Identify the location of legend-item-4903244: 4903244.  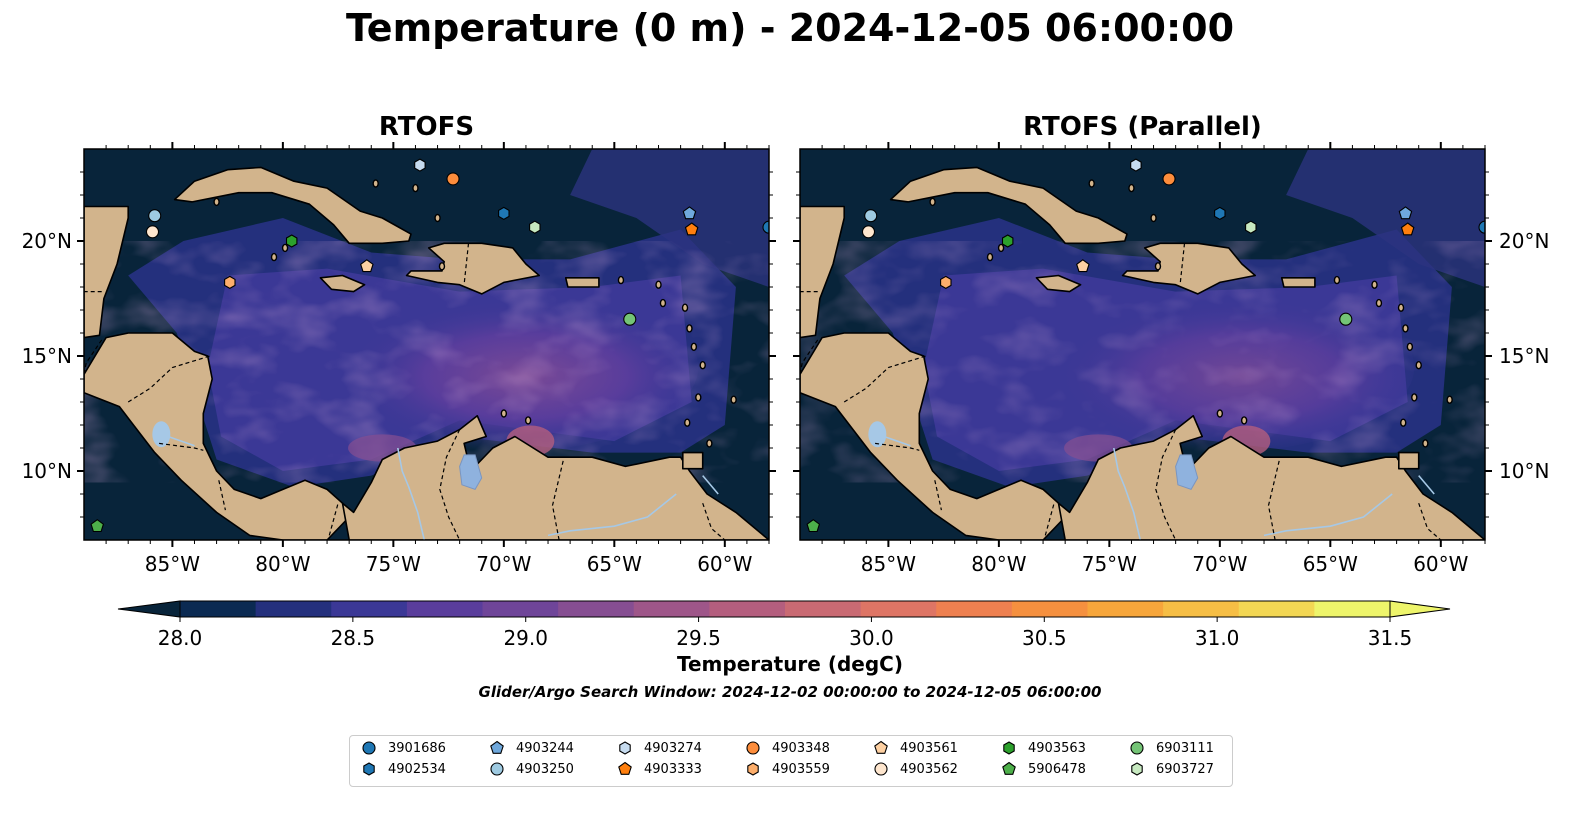
(531, 748).